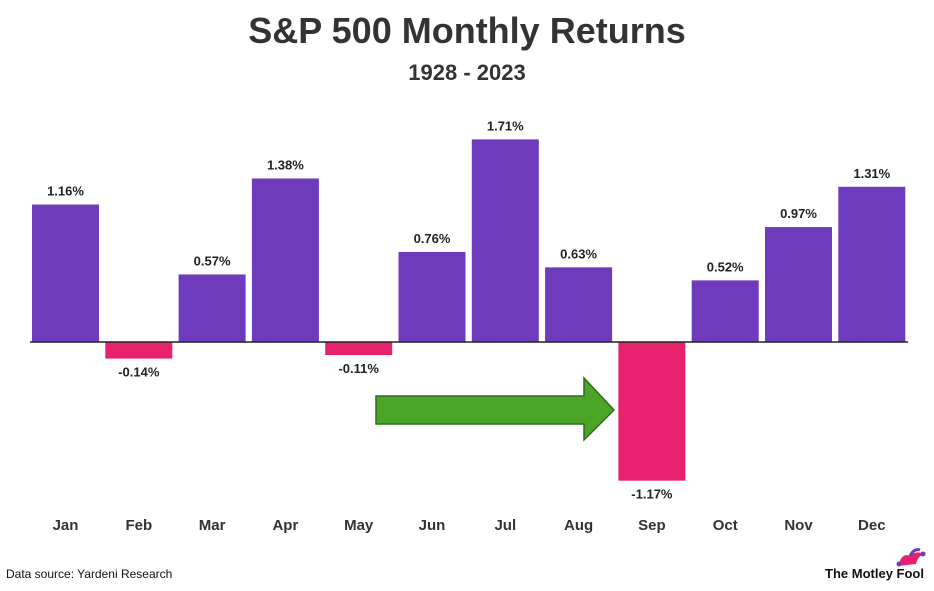 The height and width of the screenshot is (591, 934). Describe the element at coordinates (505, 240) in the screenshot. I see `bar-jul` at that location.